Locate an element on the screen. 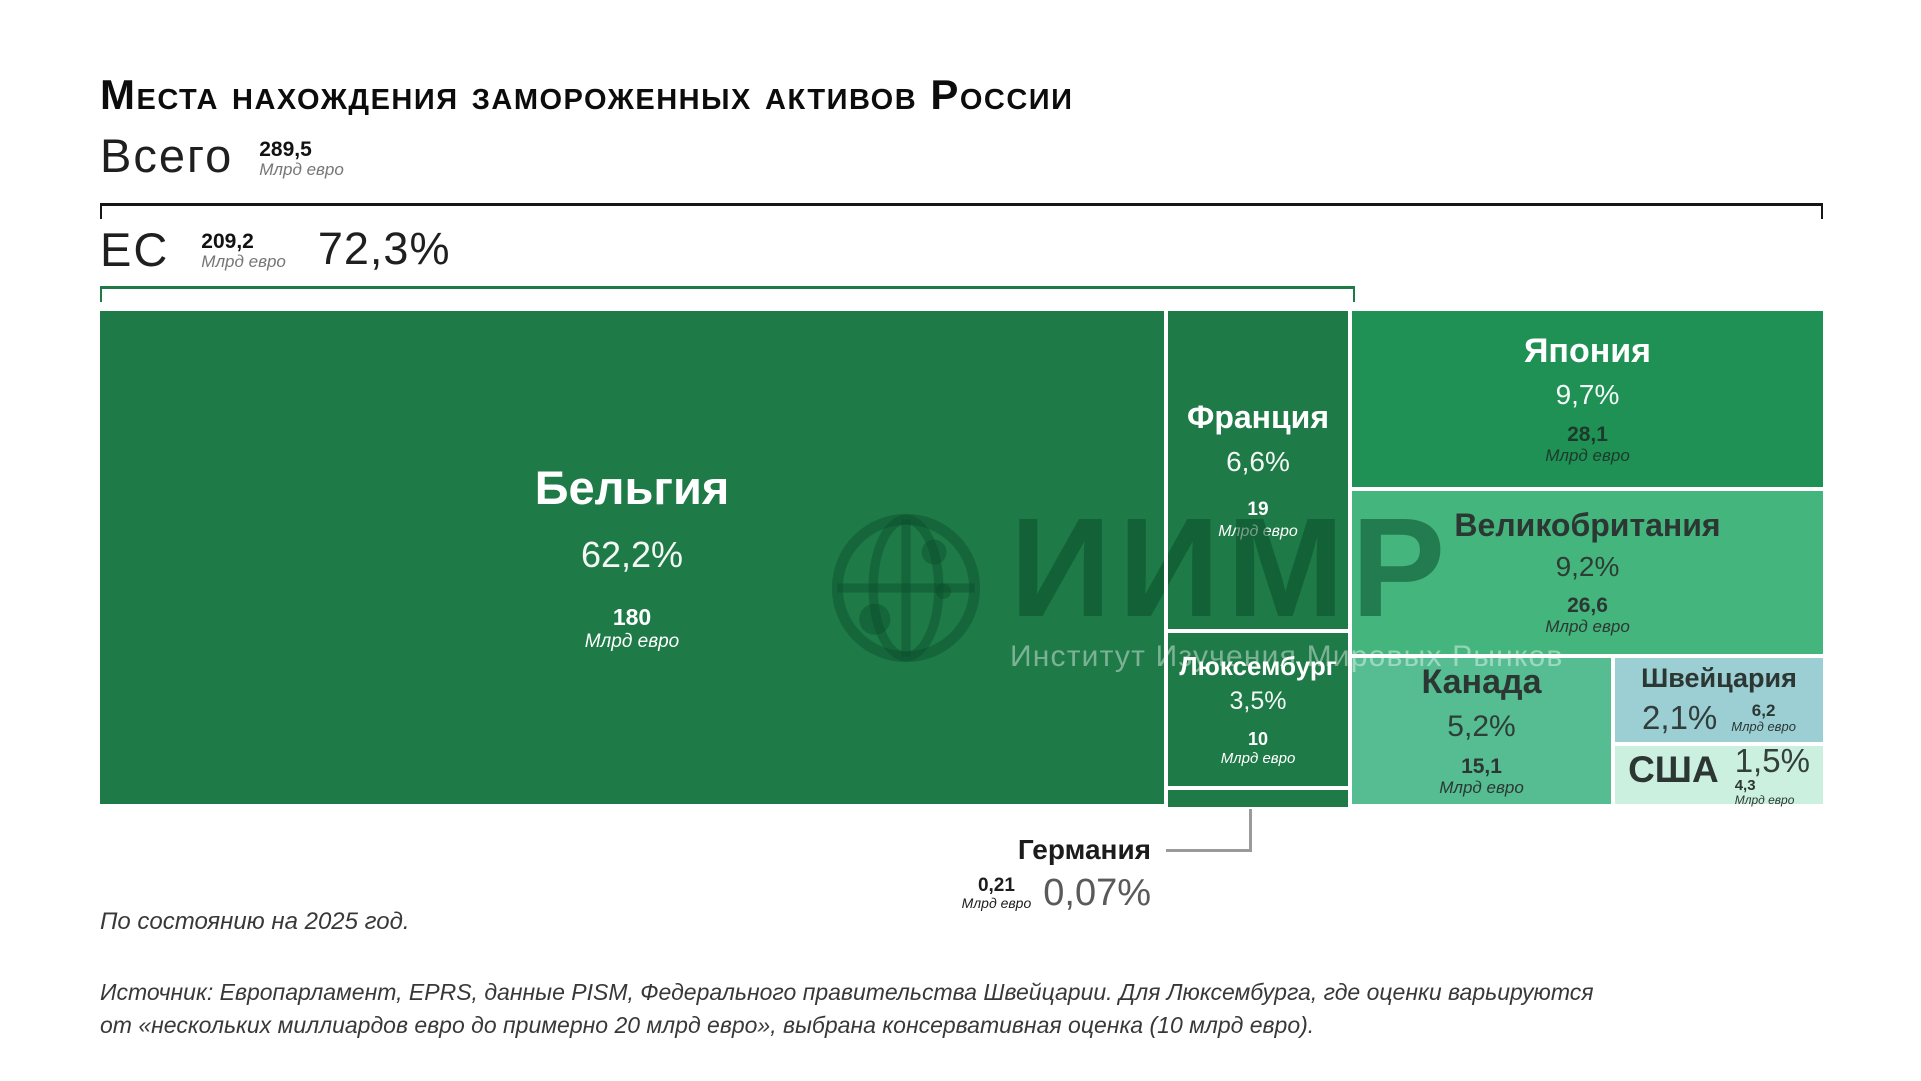 This screenshot has height=1081, width=1921. treemap-node-germany is located at coordinates (1258, 798).